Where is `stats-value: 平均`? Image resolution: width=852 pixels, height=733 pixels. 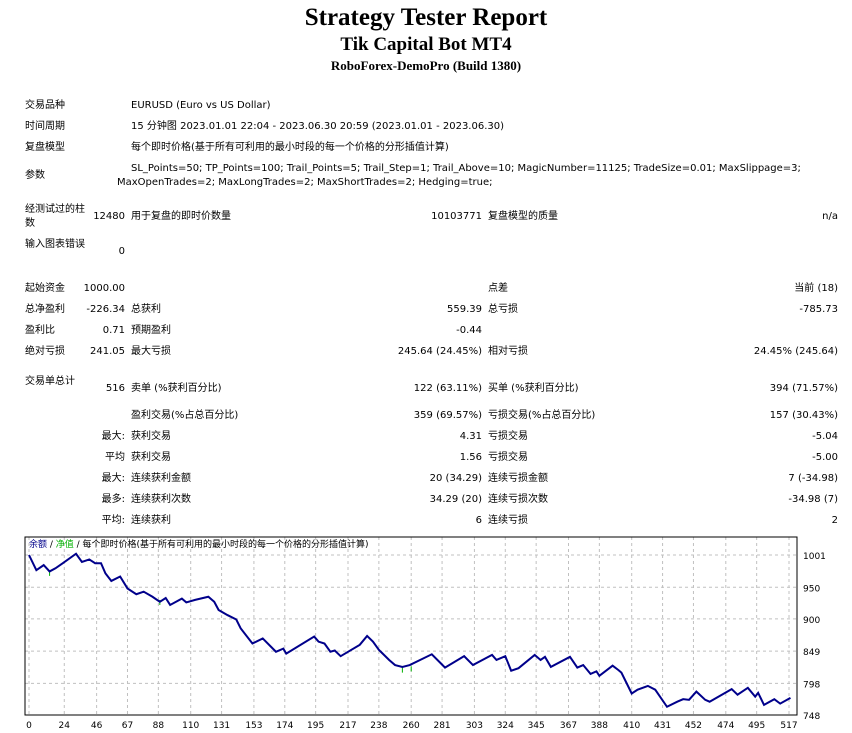
stats-value: 平均 is located at coordinates (115, 457).